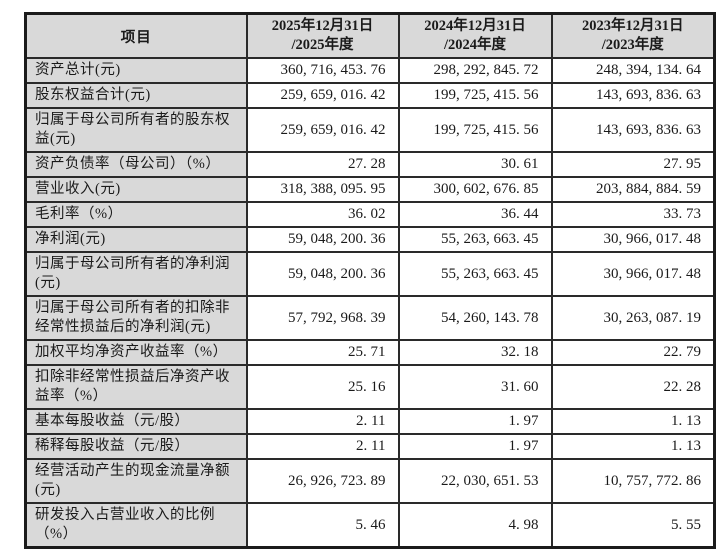 This screenshot has height=558, width=720. I want to click on table-row: 扣除非经常性损益后净资产收益率（%） 25. 16 31. 60 22. 28, so click(370, 387).